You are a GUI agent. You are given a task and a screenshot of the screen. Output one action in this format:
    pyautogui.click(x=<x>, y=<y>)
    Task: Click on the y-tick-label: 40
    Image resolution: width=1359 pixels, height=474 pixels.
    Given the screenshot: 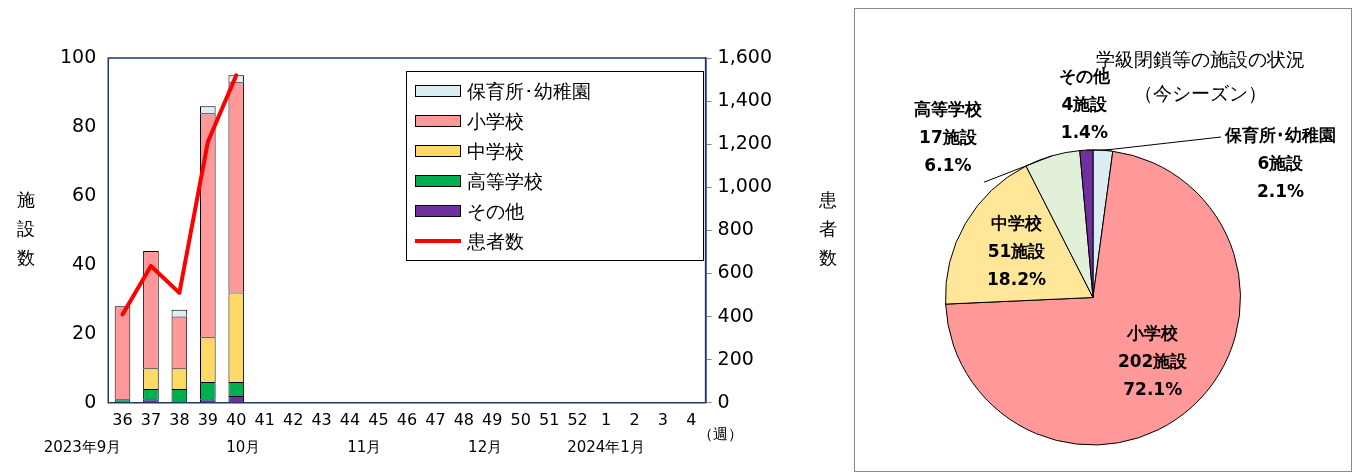 What is the action you would take?
    pyautogui.click(x=84, y=262)
    